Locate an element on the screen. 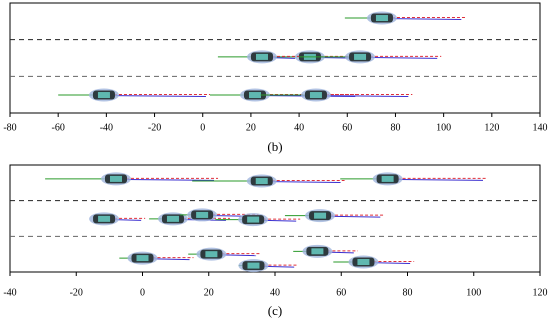 This screenshot has width=550, height=332. x-tick-label: -80 is located at coordinates (9, 127).